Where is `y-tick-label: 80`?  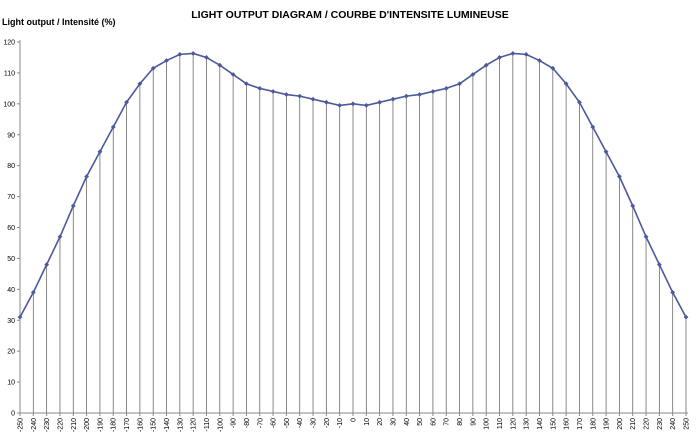 y-tick-label: 80 is located at coordinates (11, 166).